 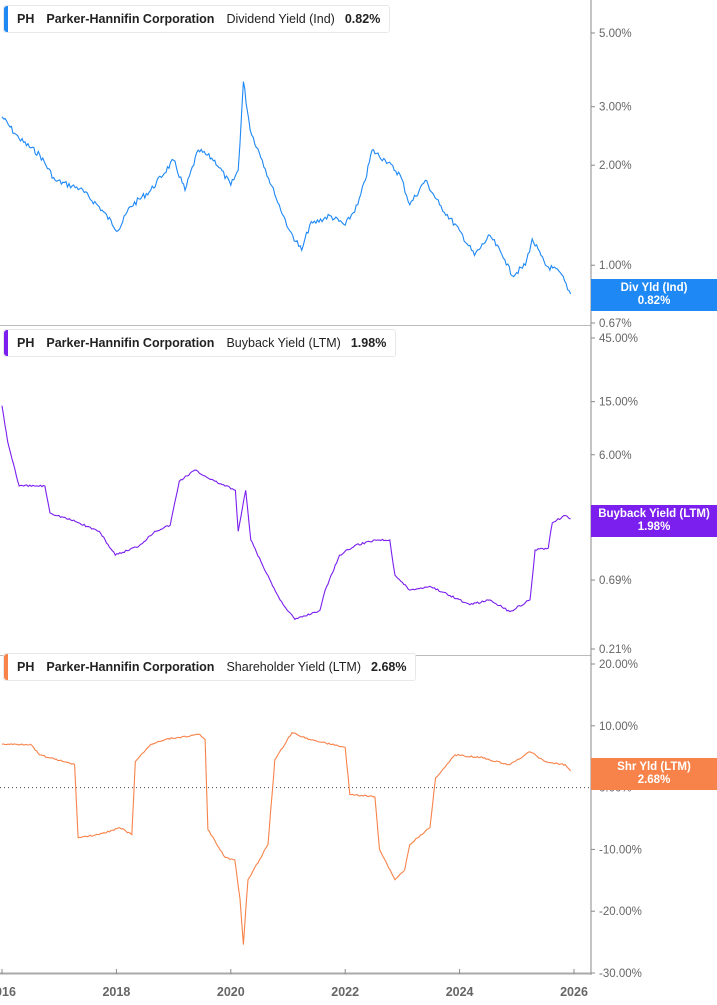 I want to click on badge-label: Shr Yld (LTM), so click(x=654, y=767).